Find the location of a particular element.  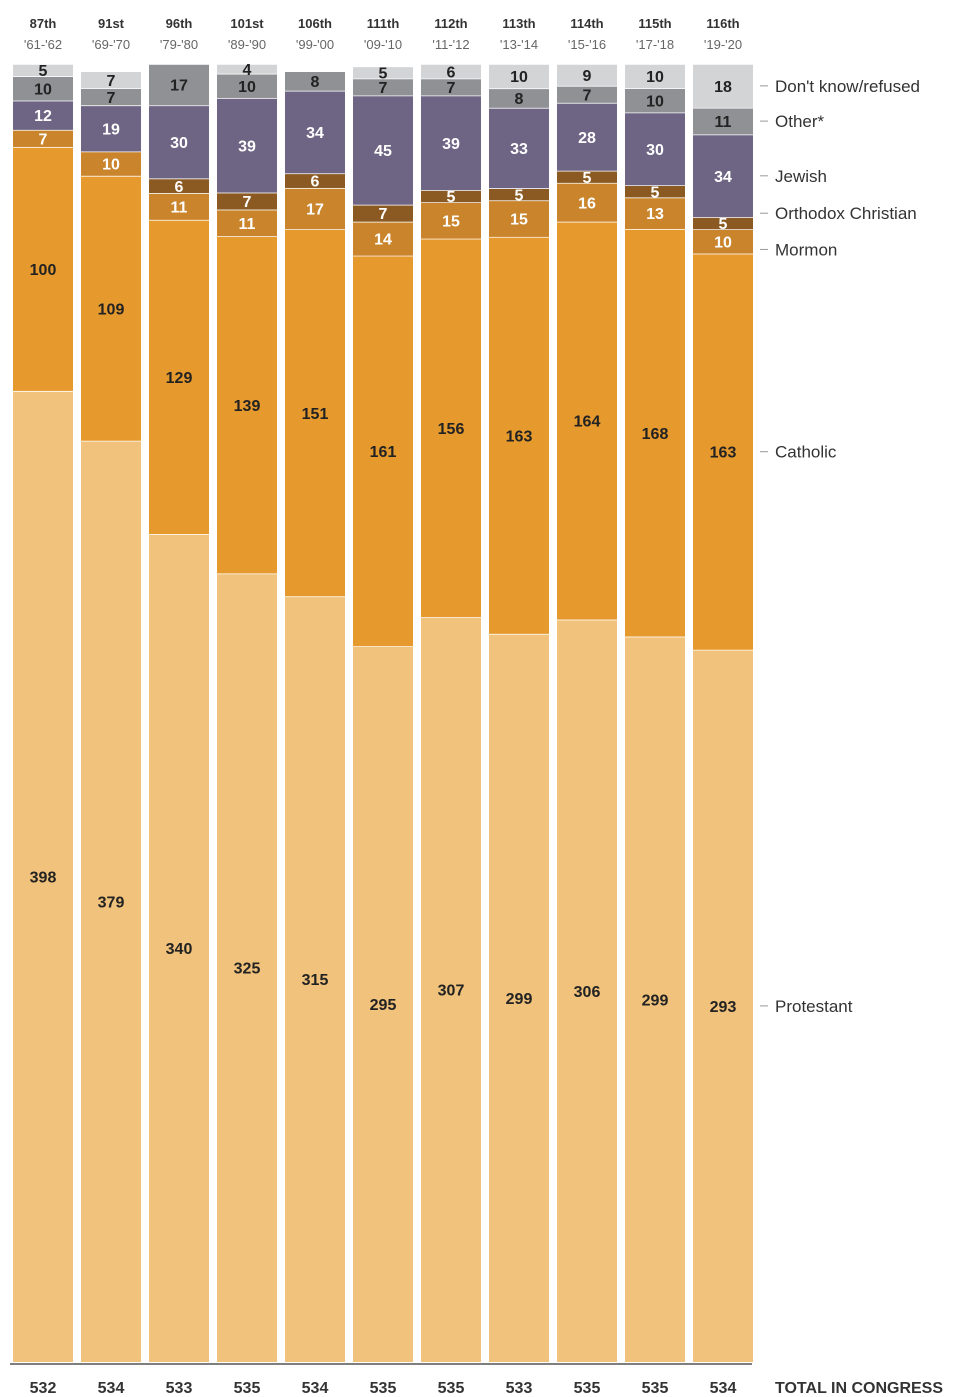

bar-segment-protestant-101st is located at coordinates (247, 967).